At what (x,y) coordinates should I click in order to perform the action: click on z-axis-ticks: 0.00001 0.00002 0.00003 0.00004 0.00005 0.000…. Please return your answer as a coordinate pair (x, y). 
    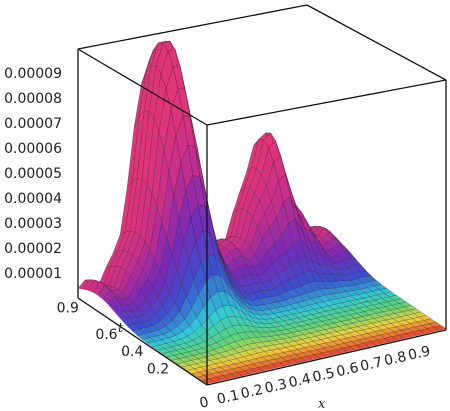
    Looking at the image, I should click on (33, 174).